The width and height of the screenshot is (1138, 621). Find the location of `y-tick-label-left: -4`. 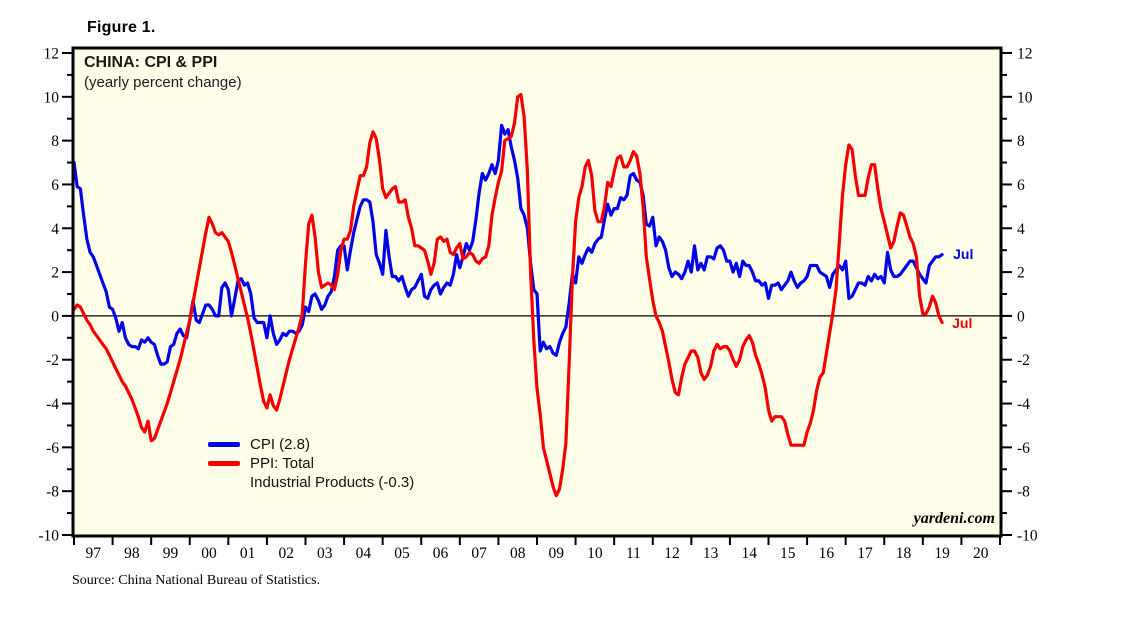

y-tick-label-left: -4 is located at coordinates (52, 404).